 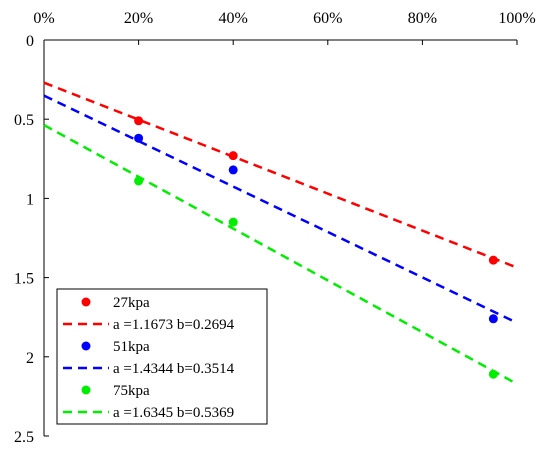 What do you see at coordinates (86, 346) in the screenshot?
I see `legend-marker-51kpa` at bounding box center [86, 346].